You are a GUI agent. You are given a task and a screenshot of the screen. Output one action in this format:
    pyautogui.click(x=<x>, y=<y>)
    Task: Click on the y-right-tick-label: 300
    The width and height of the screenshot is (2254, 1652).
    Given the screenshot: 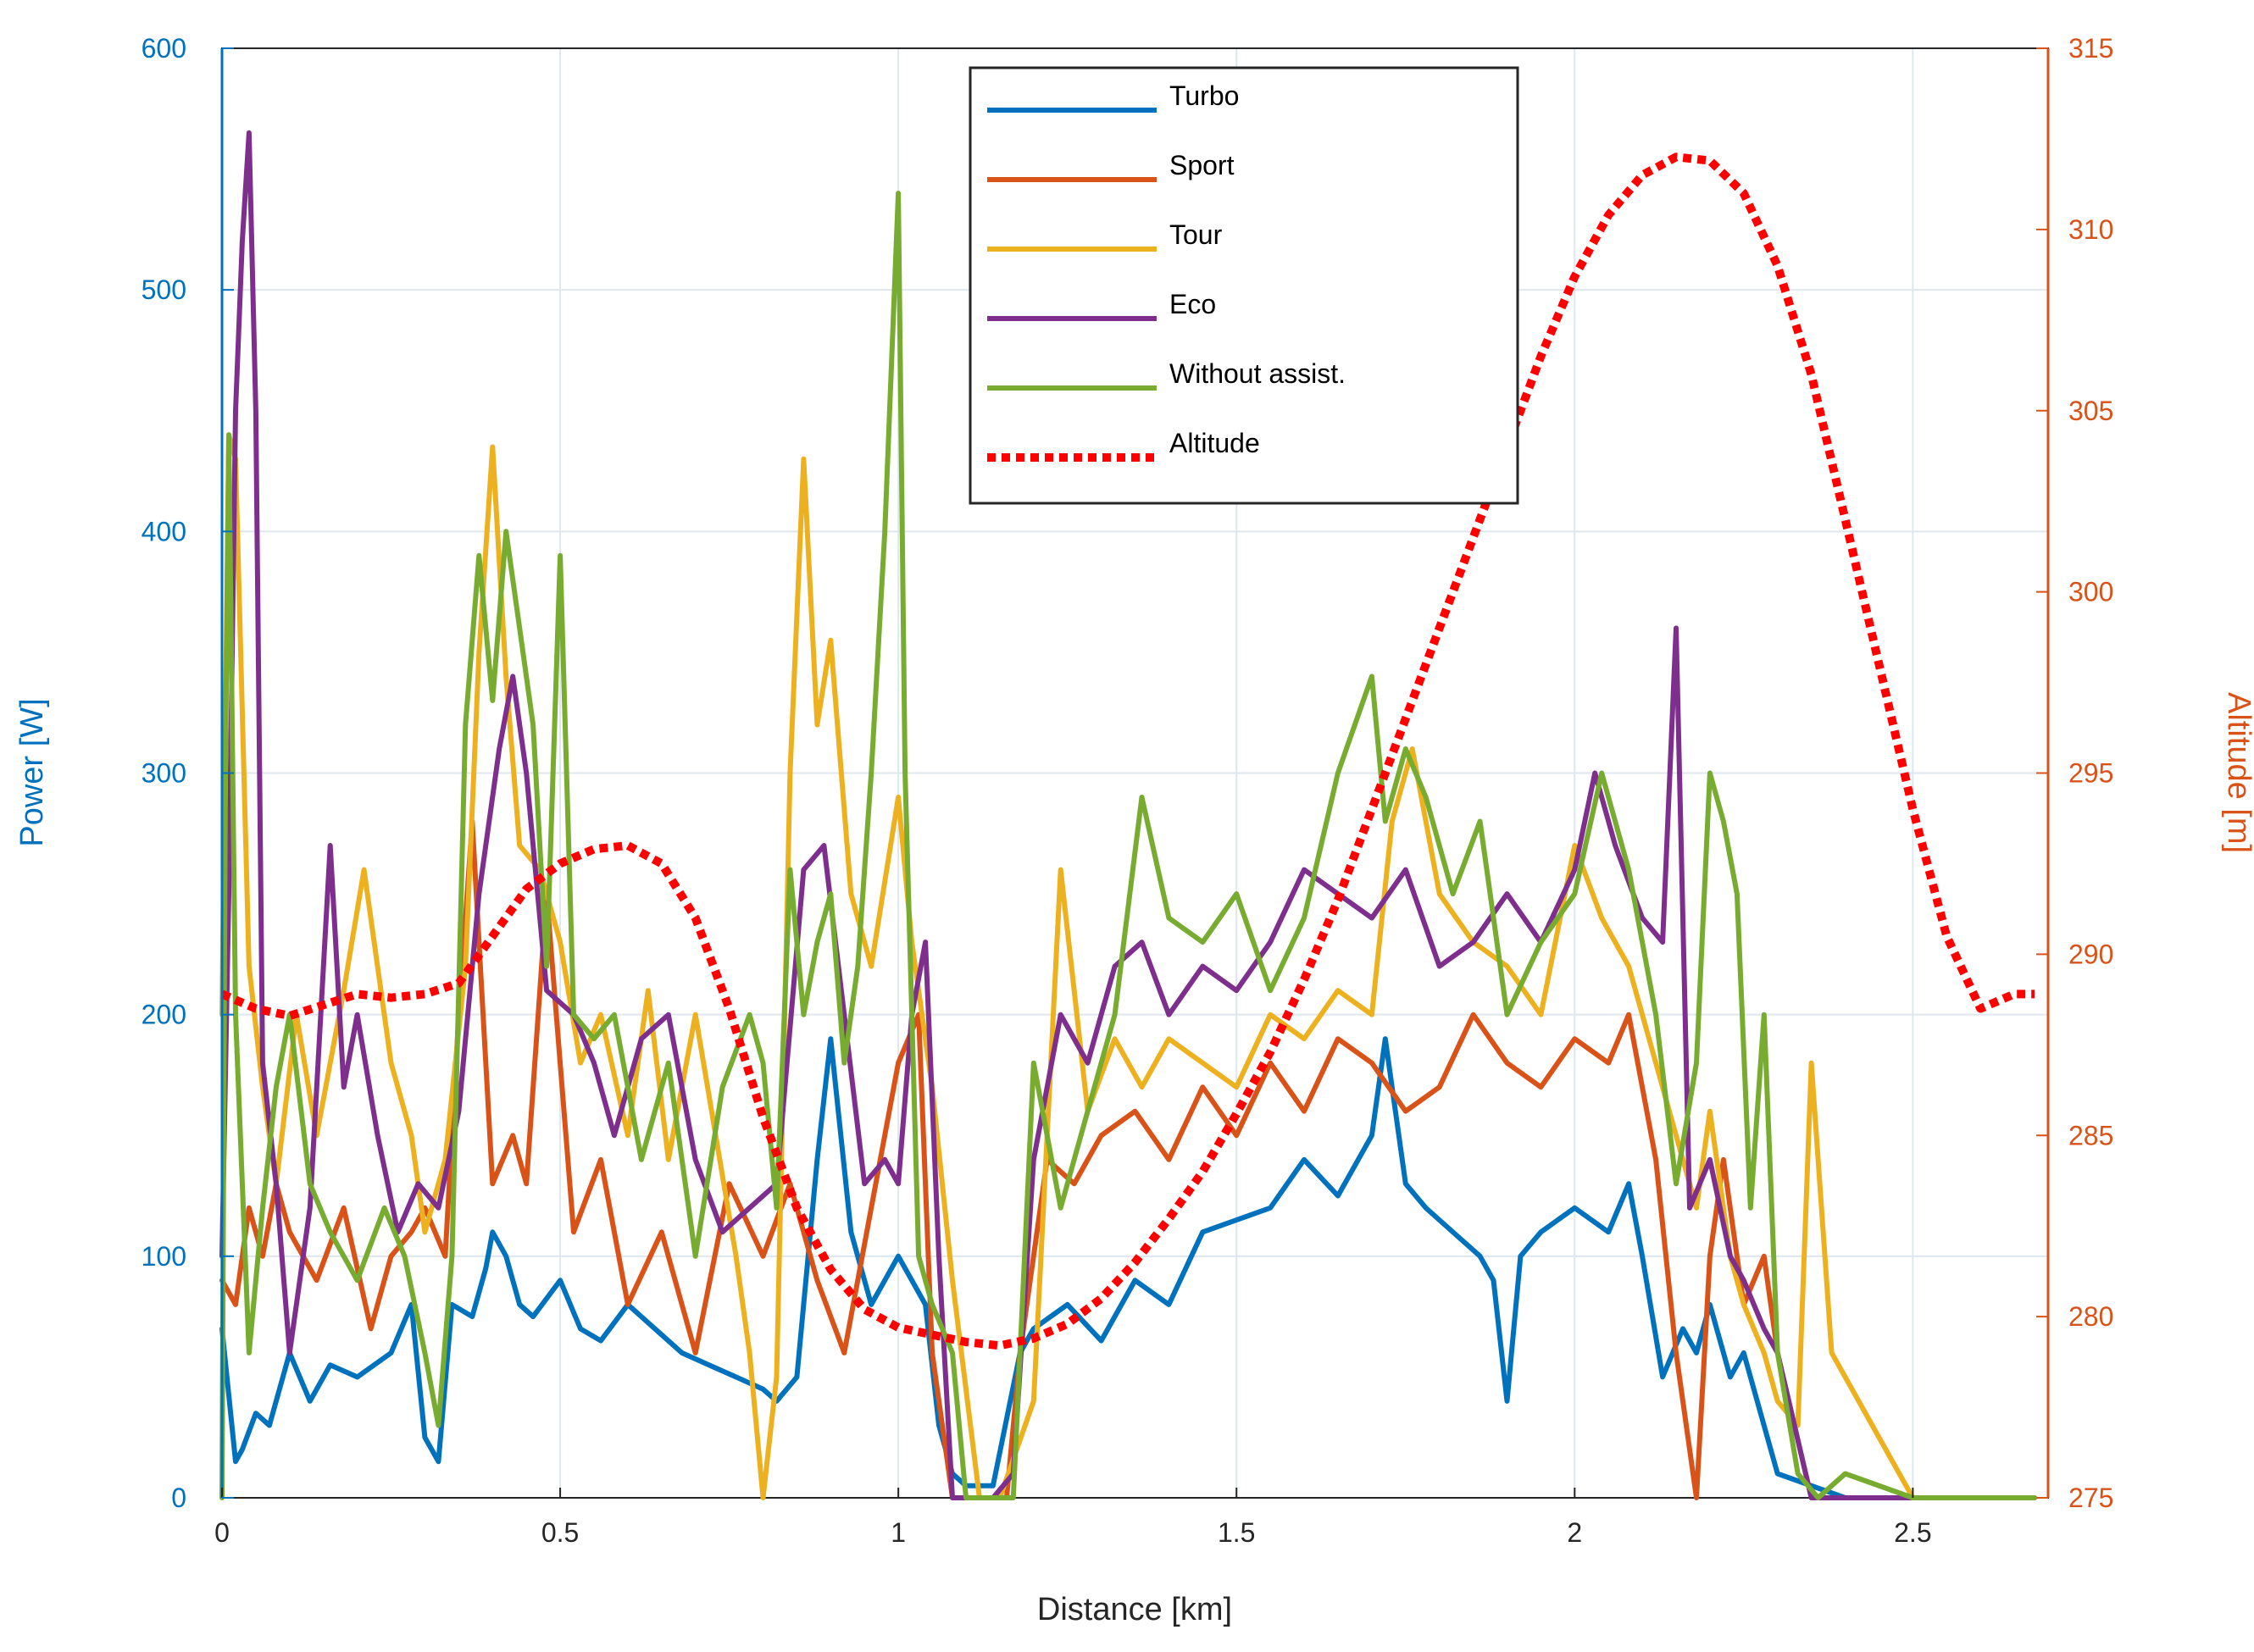 What is the action you would take?
    pyautogui.click(x=2090, y=592)
    